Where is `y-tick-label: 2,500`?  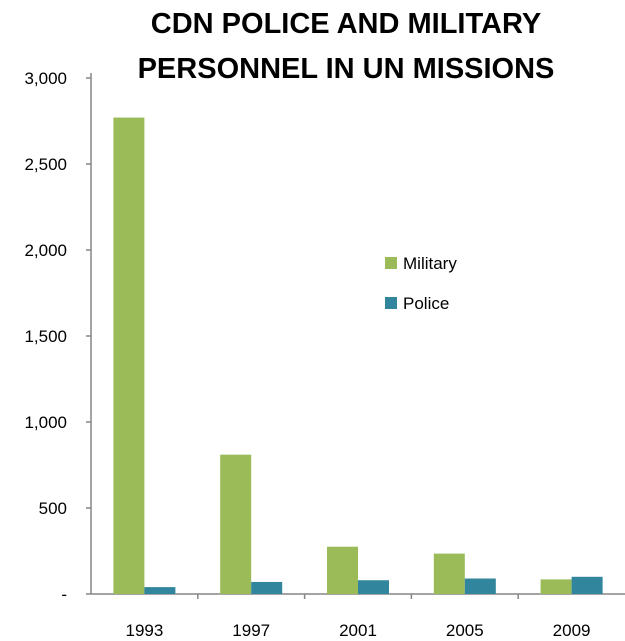 y-tick-label: 2,500 is located at coordinates (45, 164).